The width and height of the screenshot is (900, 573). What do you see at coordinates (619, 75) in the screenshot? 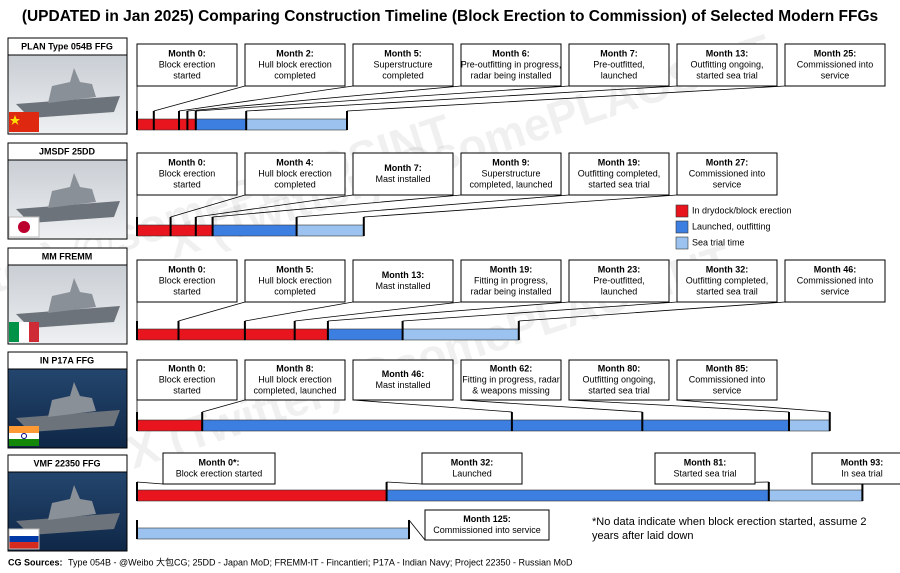
I see `milestone-text: launched` at bounding box center [619, 75].